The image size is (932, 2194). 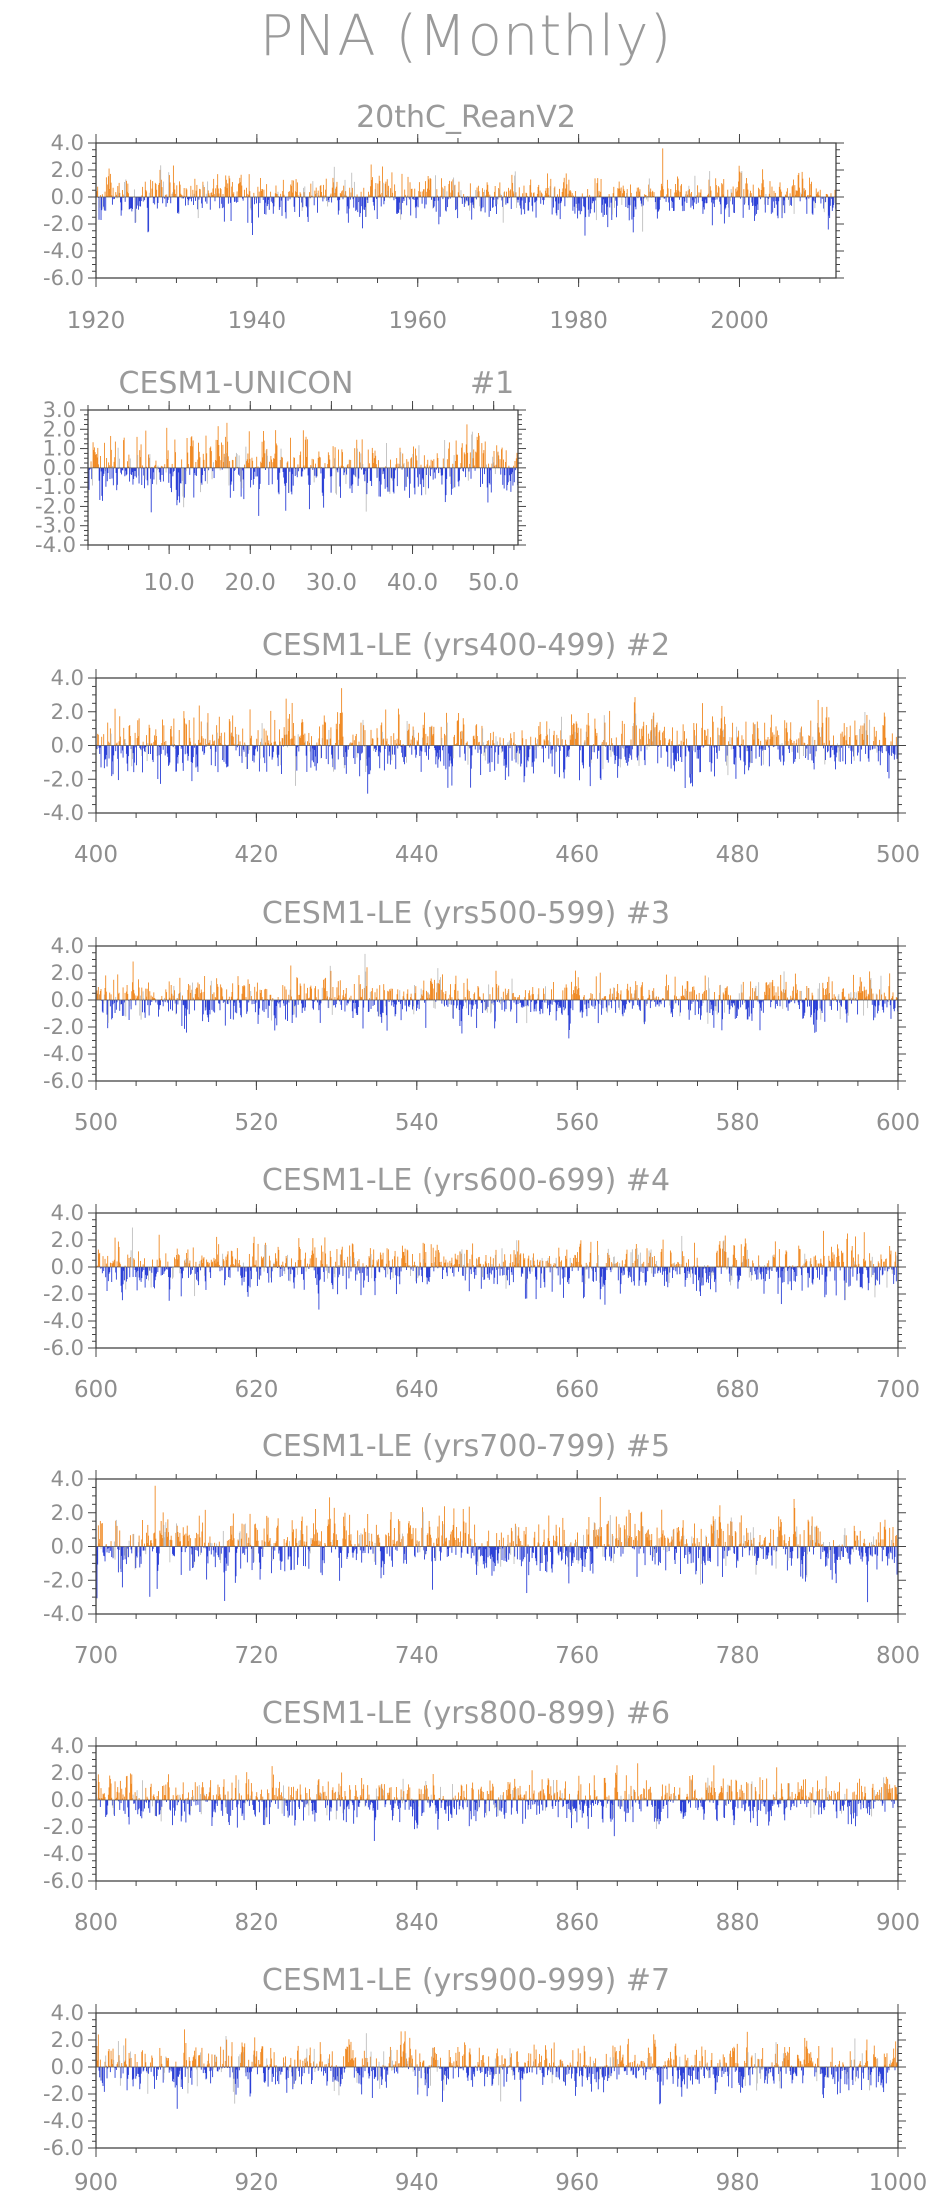 I want to click on panel-title: CESM1-LE (yrs600-699) #4, so click(x=466, y=1180).